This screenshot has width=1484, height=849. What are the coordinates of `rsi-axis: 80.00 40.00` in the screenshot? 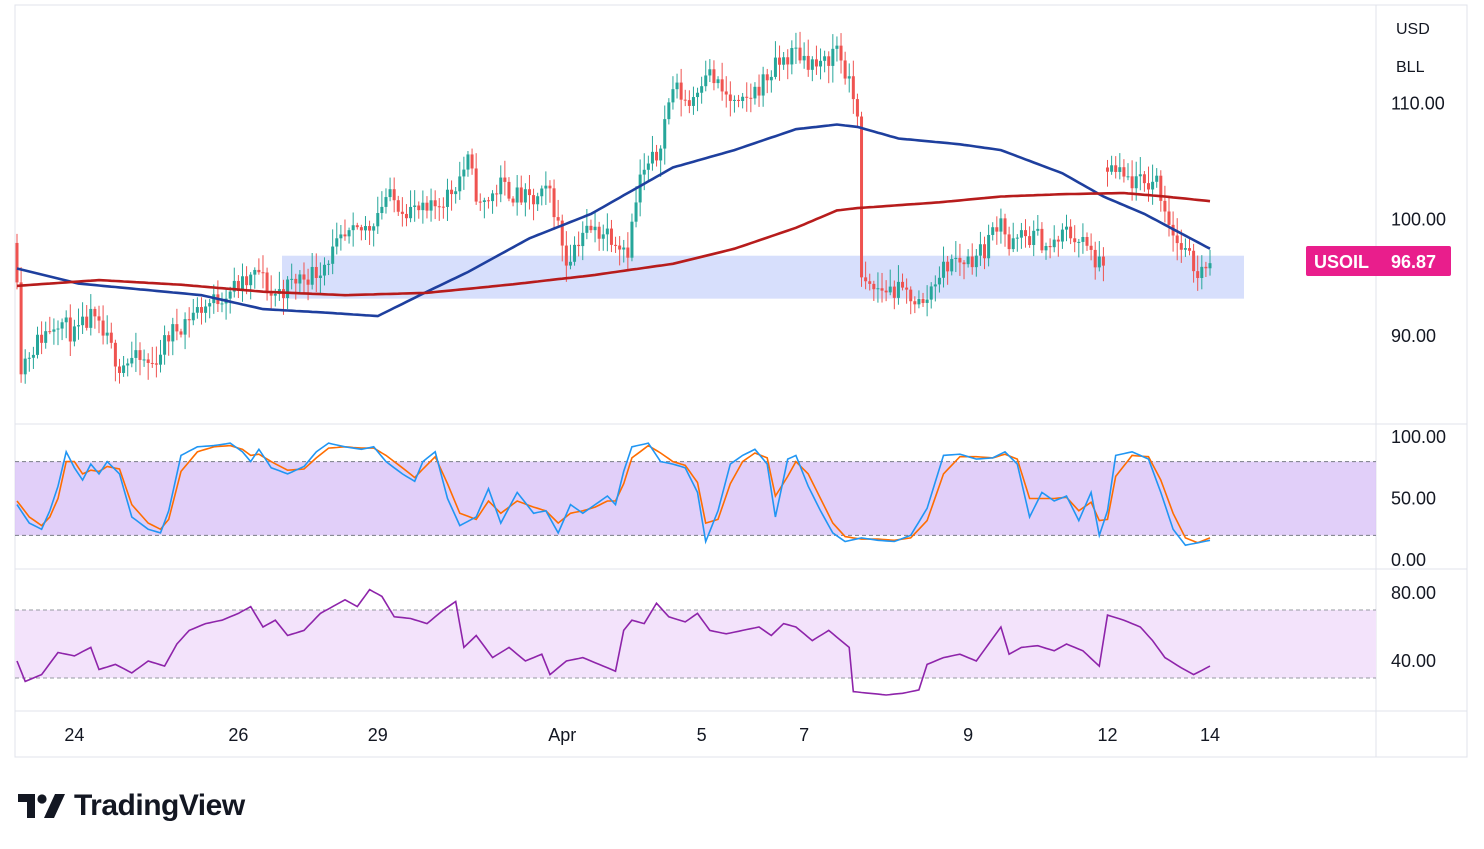 It's located at (1413, 627).